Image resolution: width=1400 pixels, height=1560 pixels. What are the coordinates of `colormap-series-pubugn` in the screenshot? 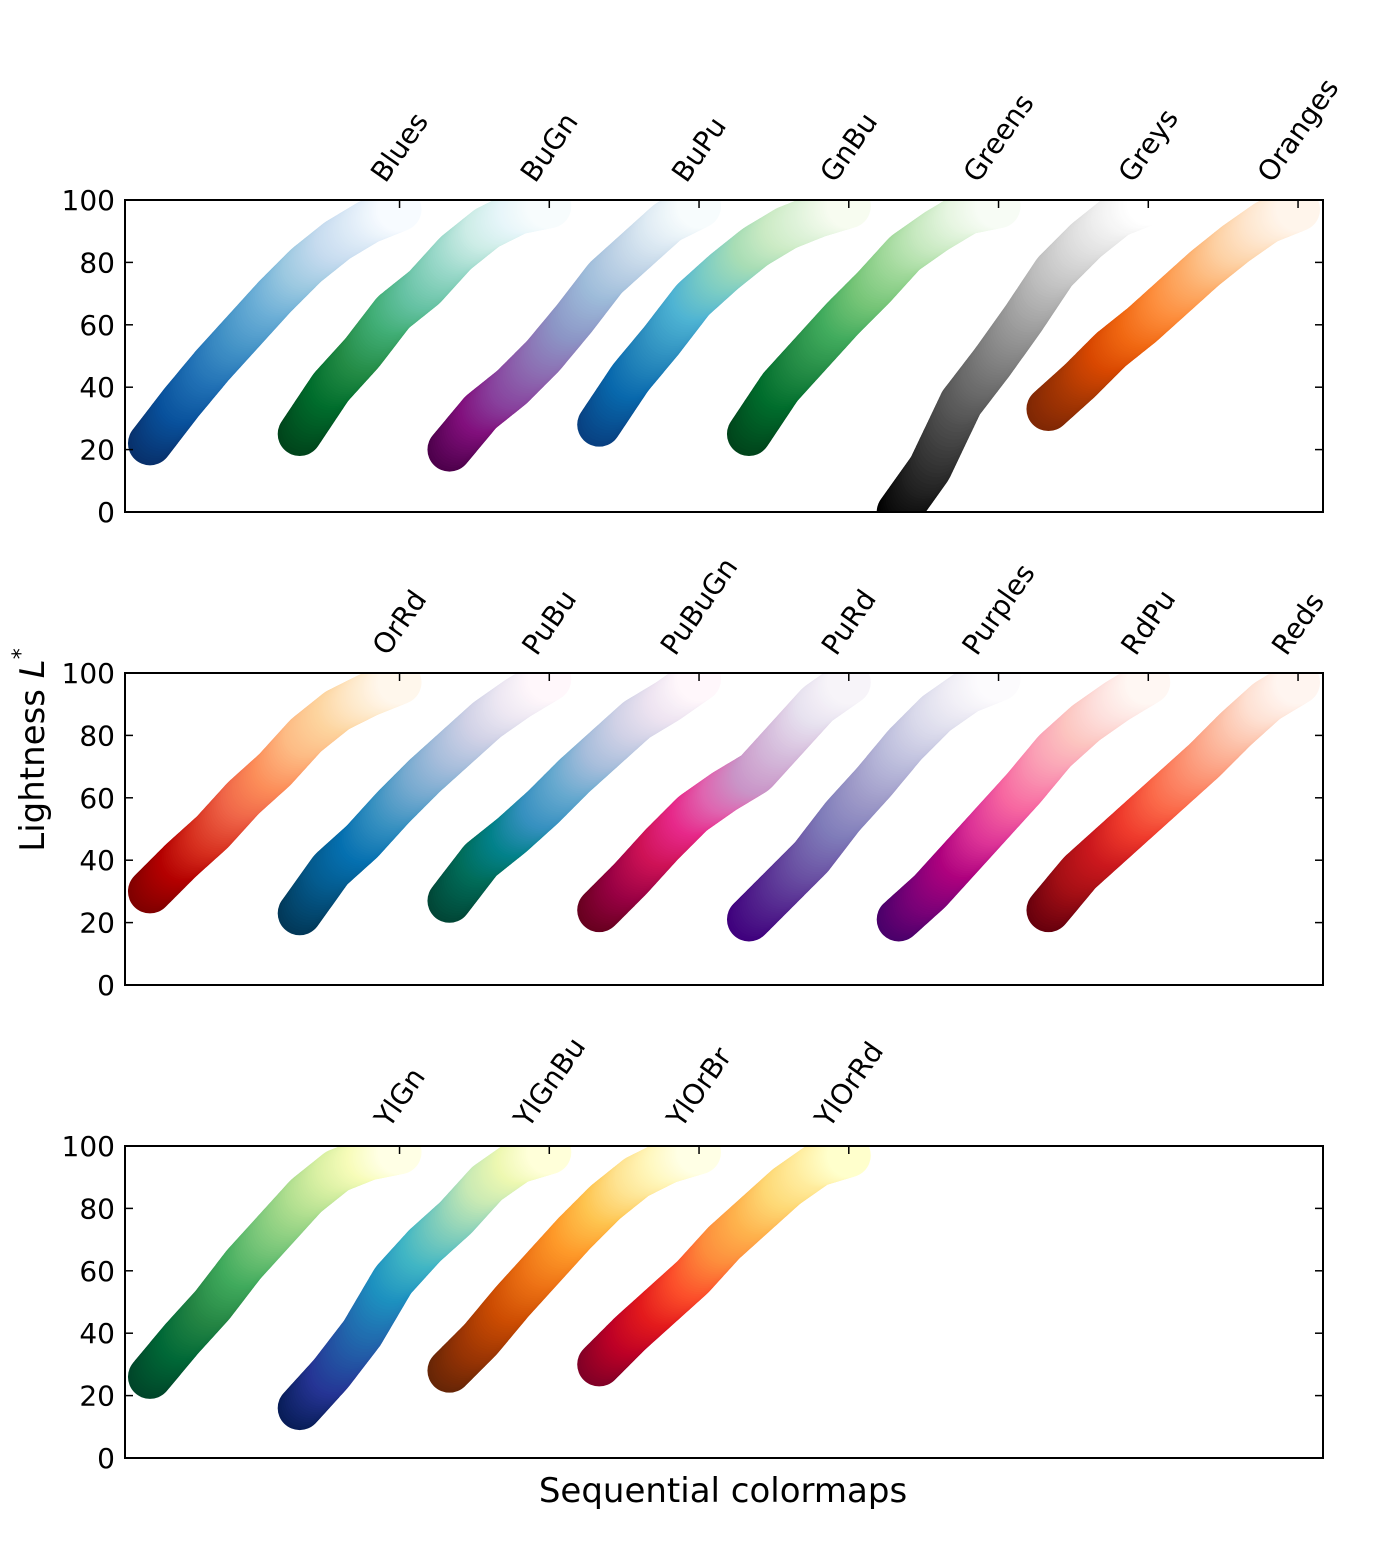 It's located at (574, 798).